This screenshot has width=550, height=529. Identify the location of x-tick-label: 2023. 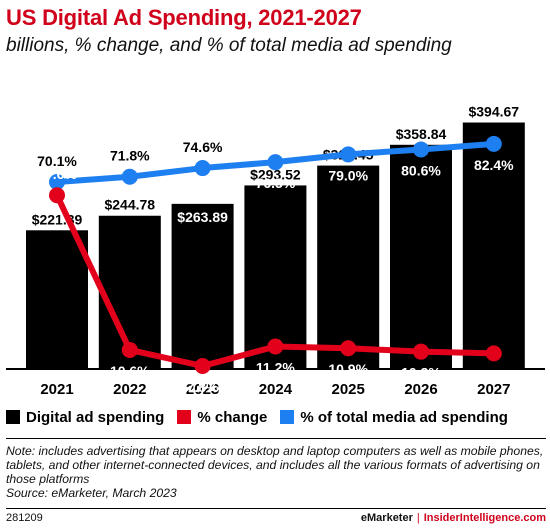
(202, 389).